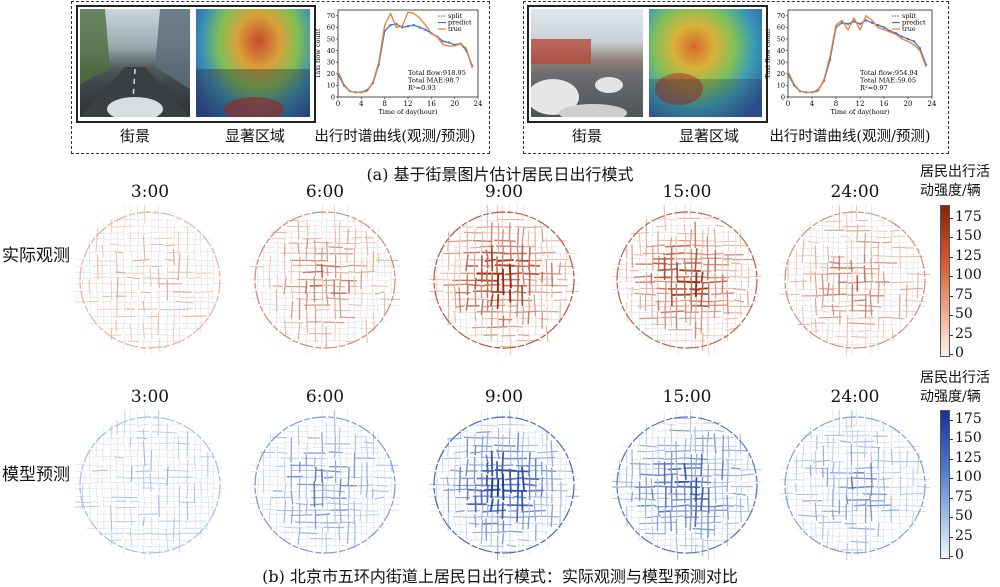  Describe the element at coordinates (36, 253) in the screenshot. I see `row-label-observed: 实际观测` at that location.